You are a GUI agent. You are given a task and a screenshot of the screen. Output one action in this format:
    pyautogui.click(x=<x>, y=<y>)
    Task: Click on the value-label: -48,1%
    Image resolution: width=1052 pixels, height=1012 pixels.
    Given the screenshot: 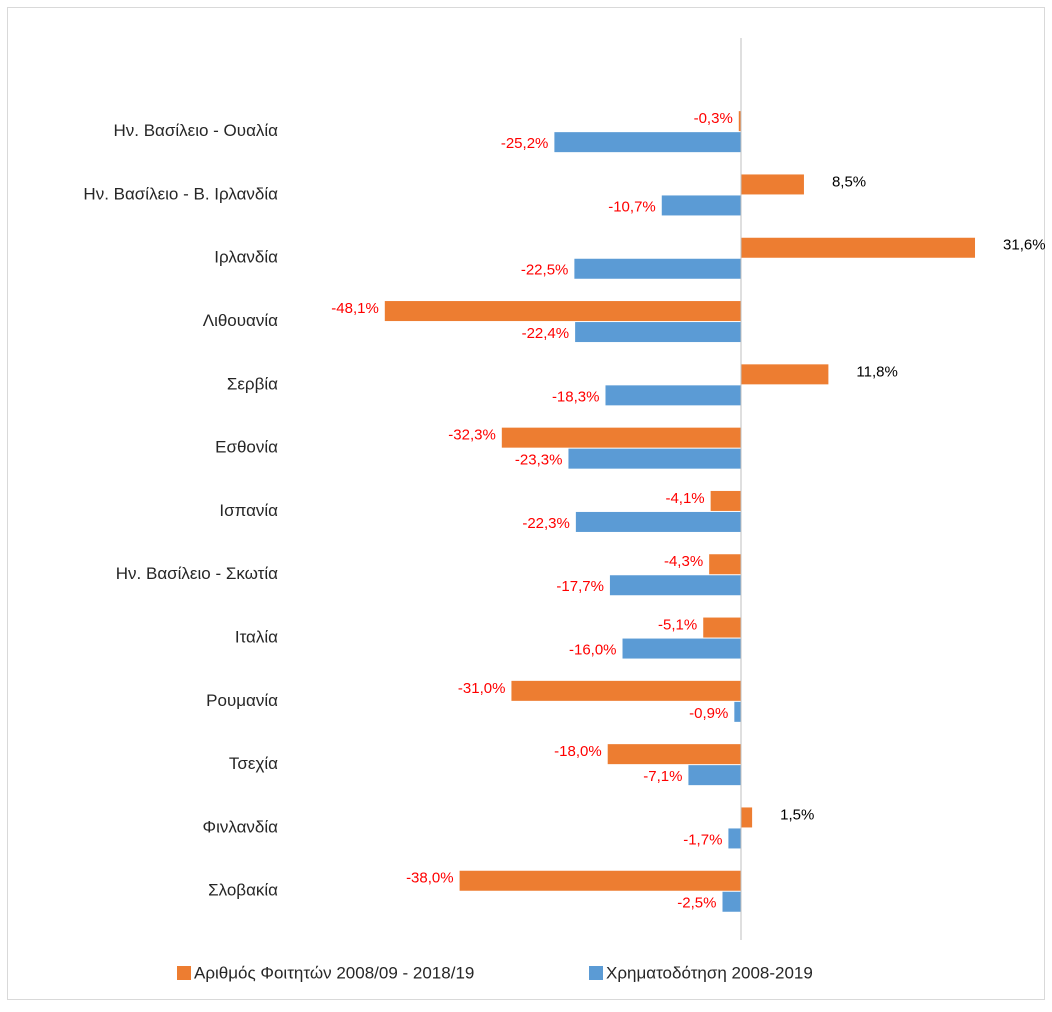 What is the action you would take?
    pyautogui.click(x=355, y=308)
    